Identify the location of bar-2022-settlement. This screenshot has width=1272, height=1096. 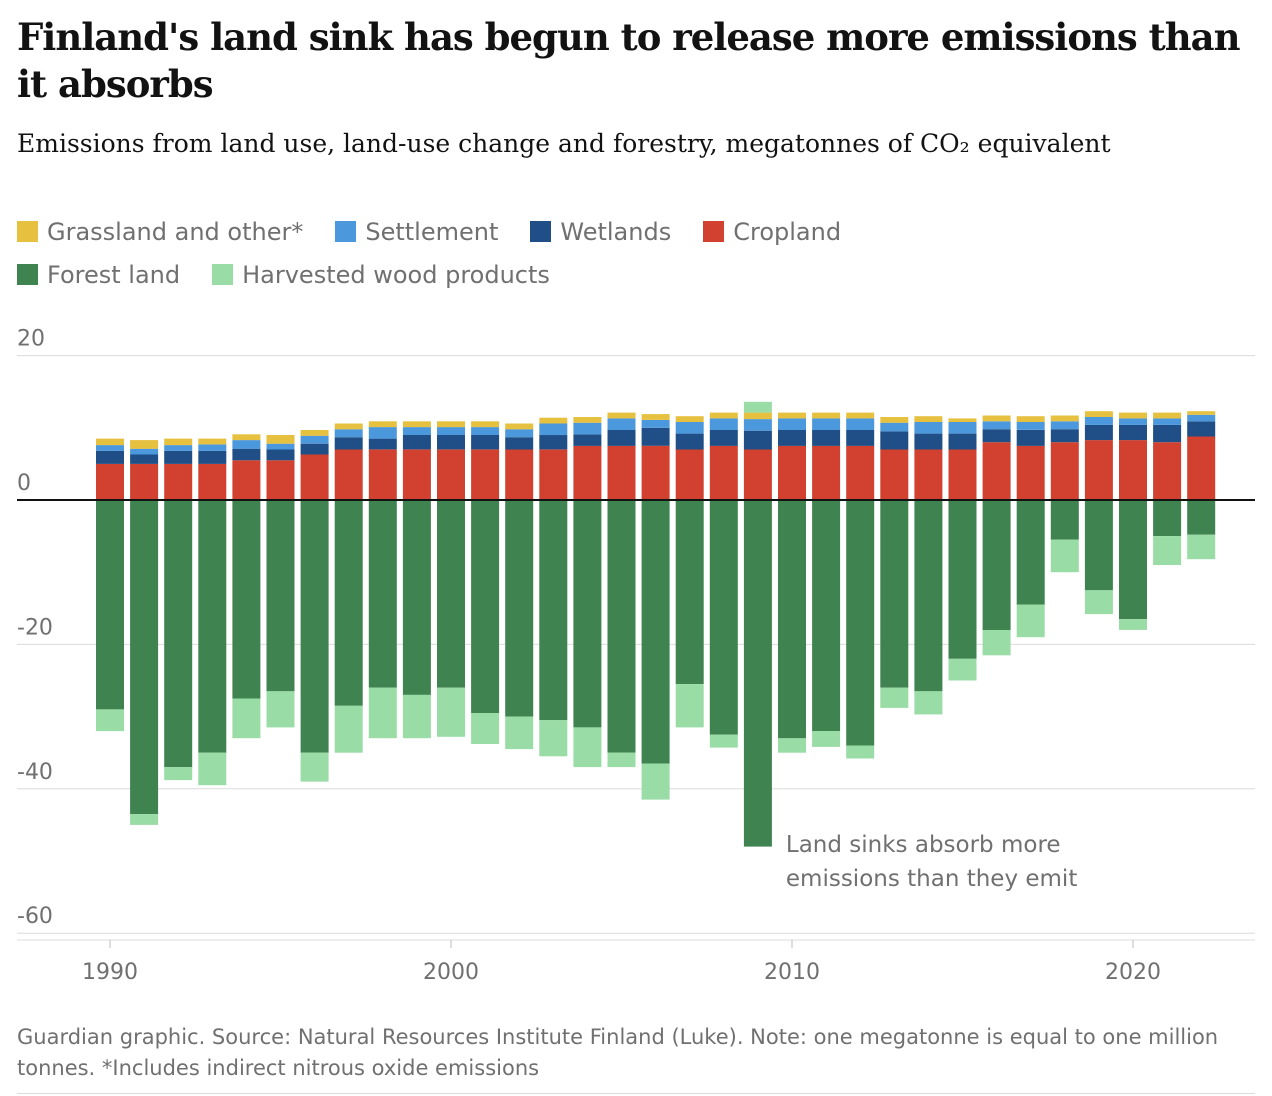
(1201, 418).